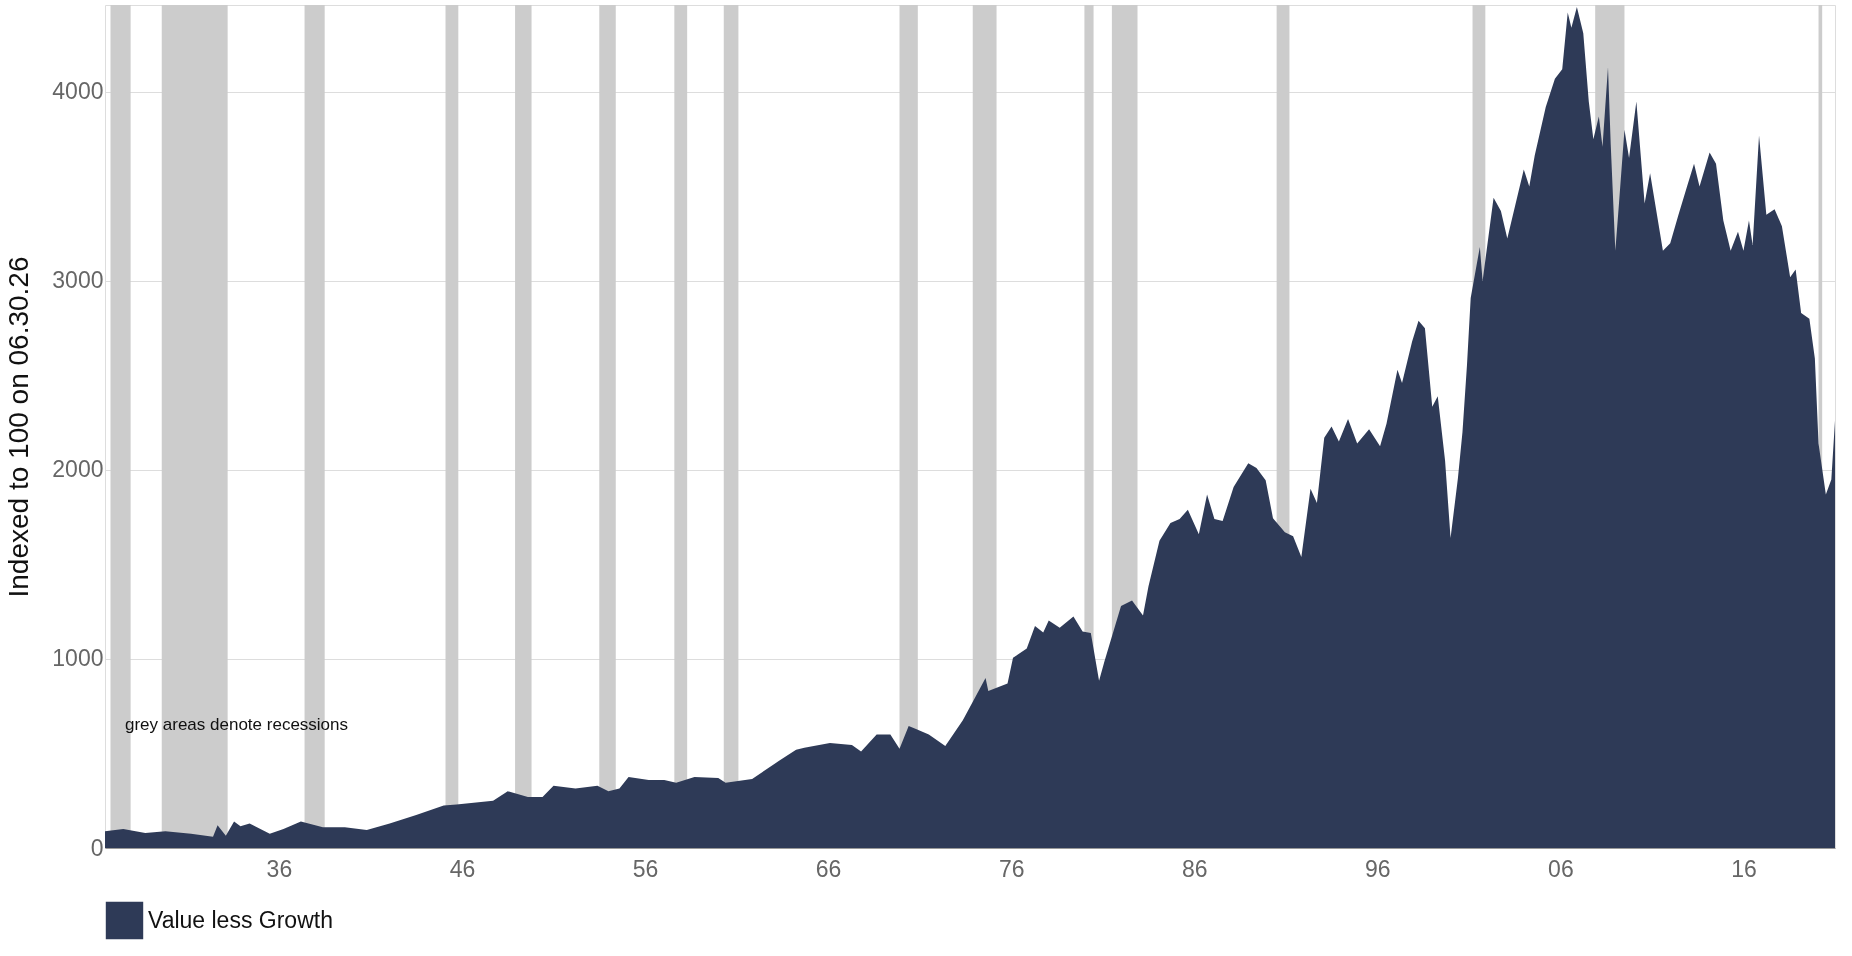 This screenshot has height=956, width=1852. What do you see at coordinates (97, 847) in the screenshot?
I see `y-tick-label: 0` at bounding box center [97, 847].